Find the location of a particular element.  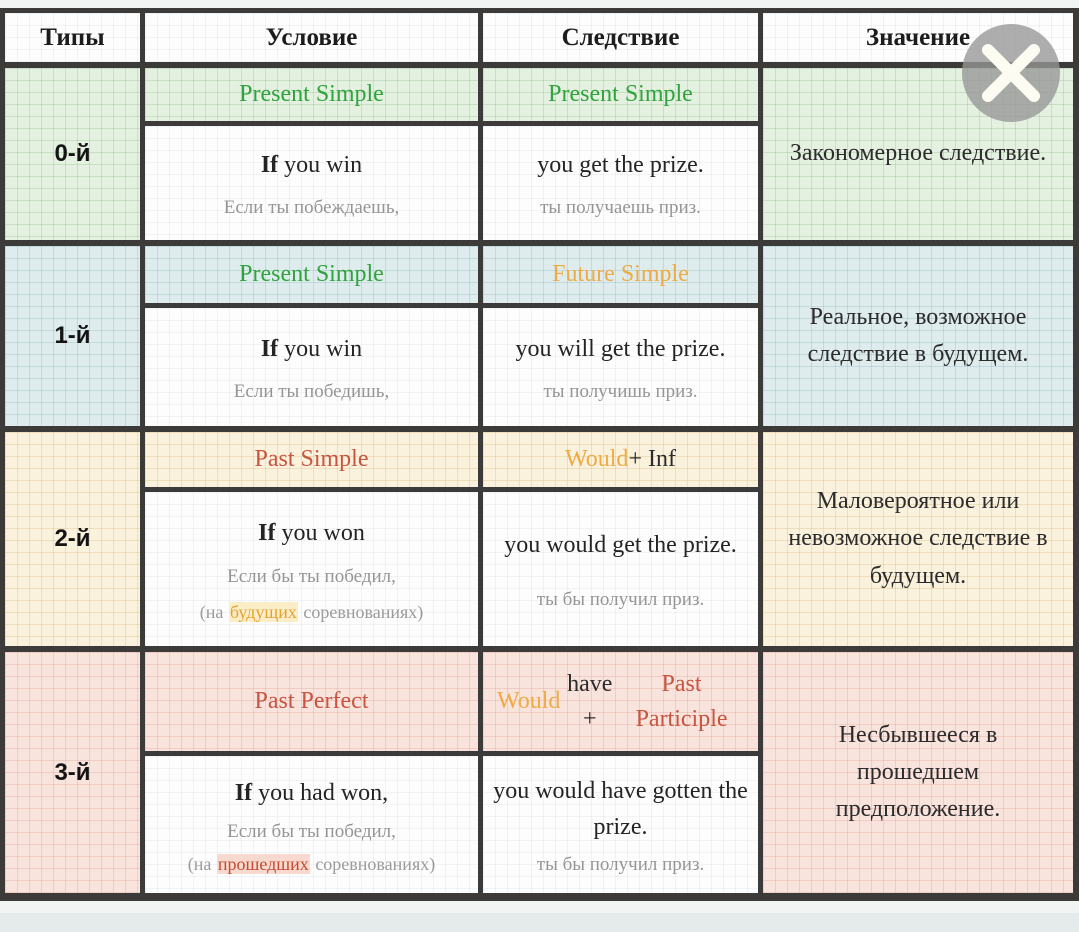

consequence-tense-label: Would + Inf is located at coordinates (620, 462).